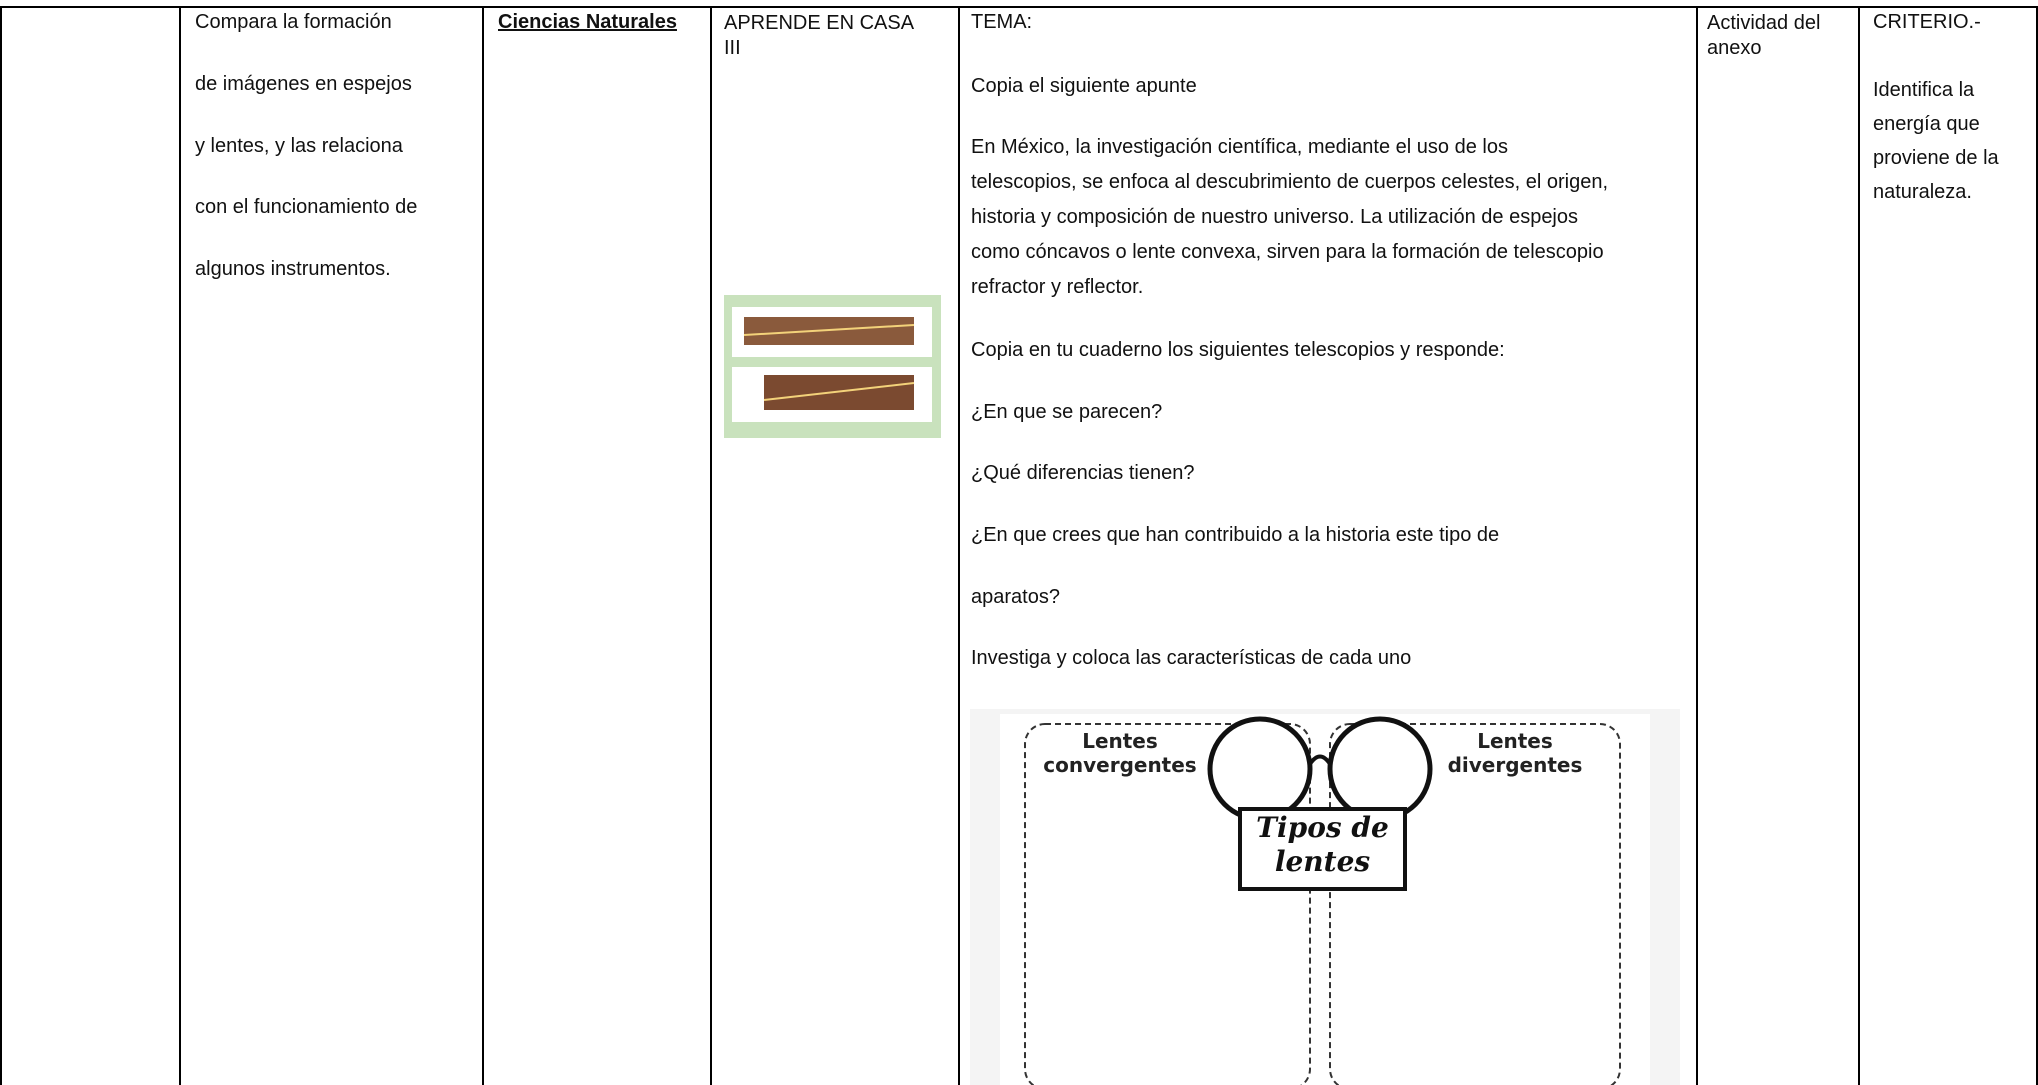 This screenshot has height=1085, width=2038. Describe the element at coordinates (1015, 597) in the screenshot. I see `question: aparatos?` at that location.